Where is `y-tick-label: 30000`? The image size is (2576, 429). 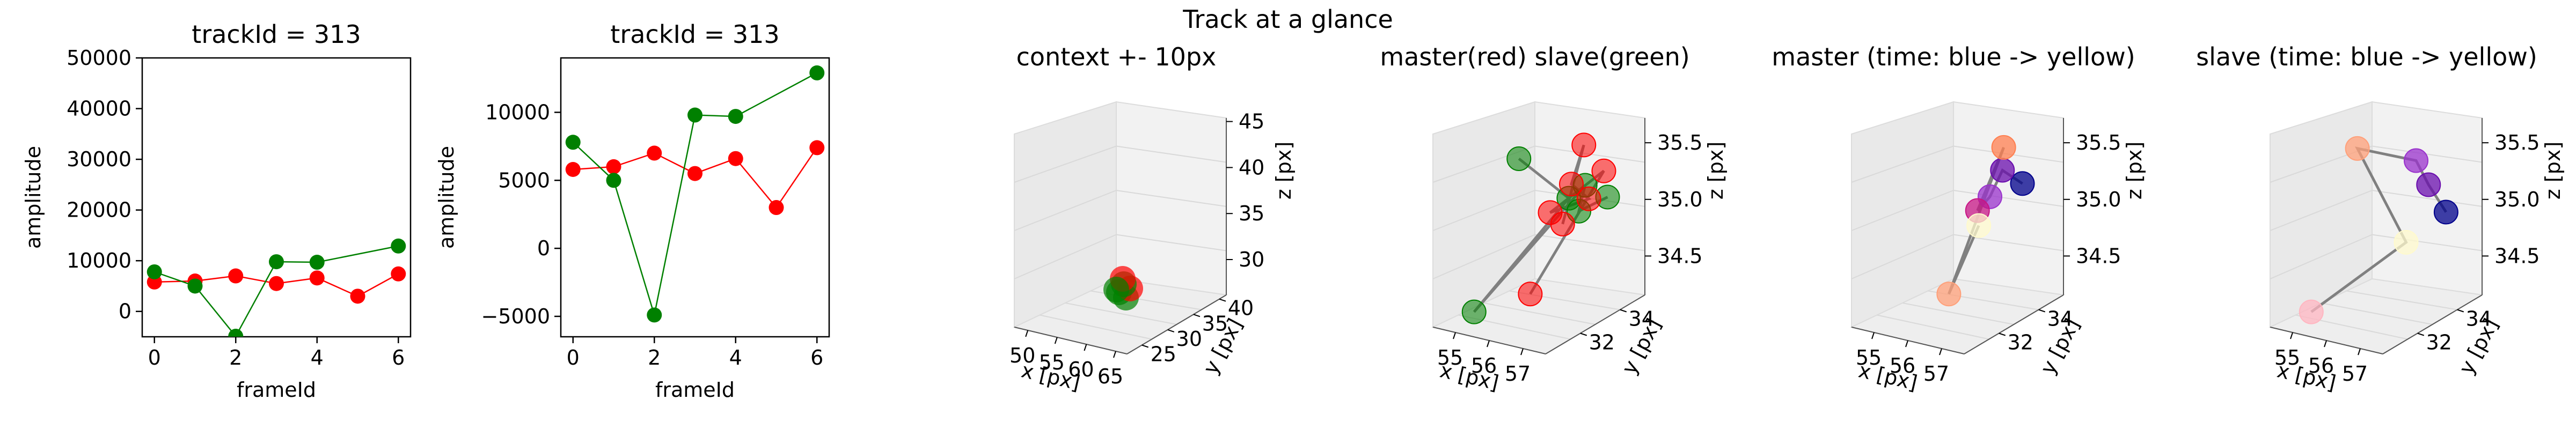
y-tick-label: 30000 is located at coordinates (99, 159).